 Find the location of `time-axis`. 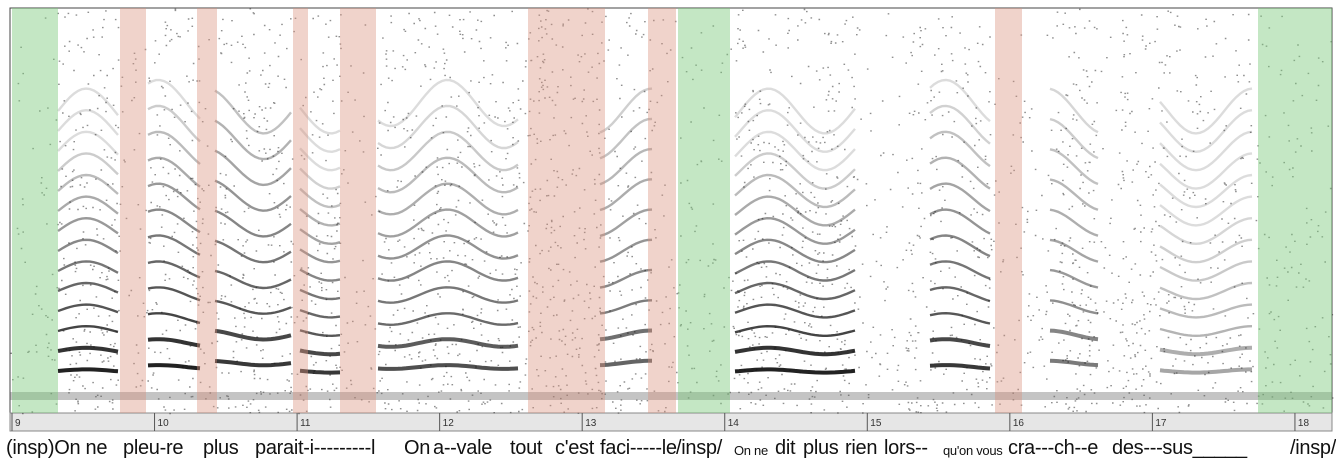

time-axis is located at coordinates (671, 422).